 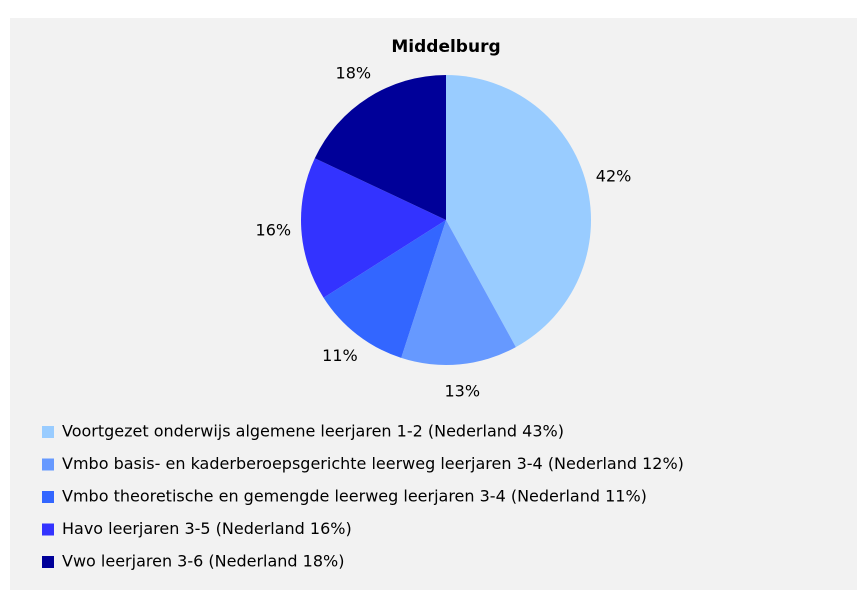 What do you see at coordinates (207, 528) in the screenshot?
I see `legend-label: Havo leerjaren 3-5 (Nederland 16%)` at bounding box center [207, 528].